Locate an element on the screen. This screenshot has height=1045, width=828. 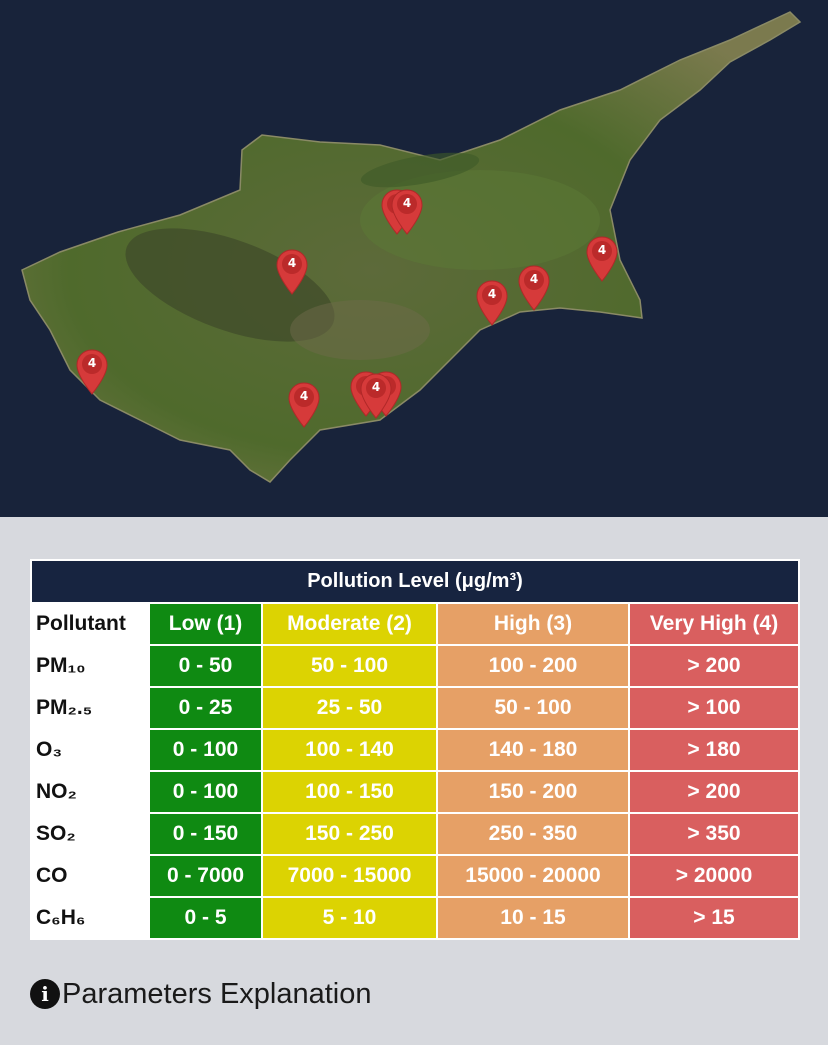
range-very-high: > 180 is located at coordinates (714, 750).